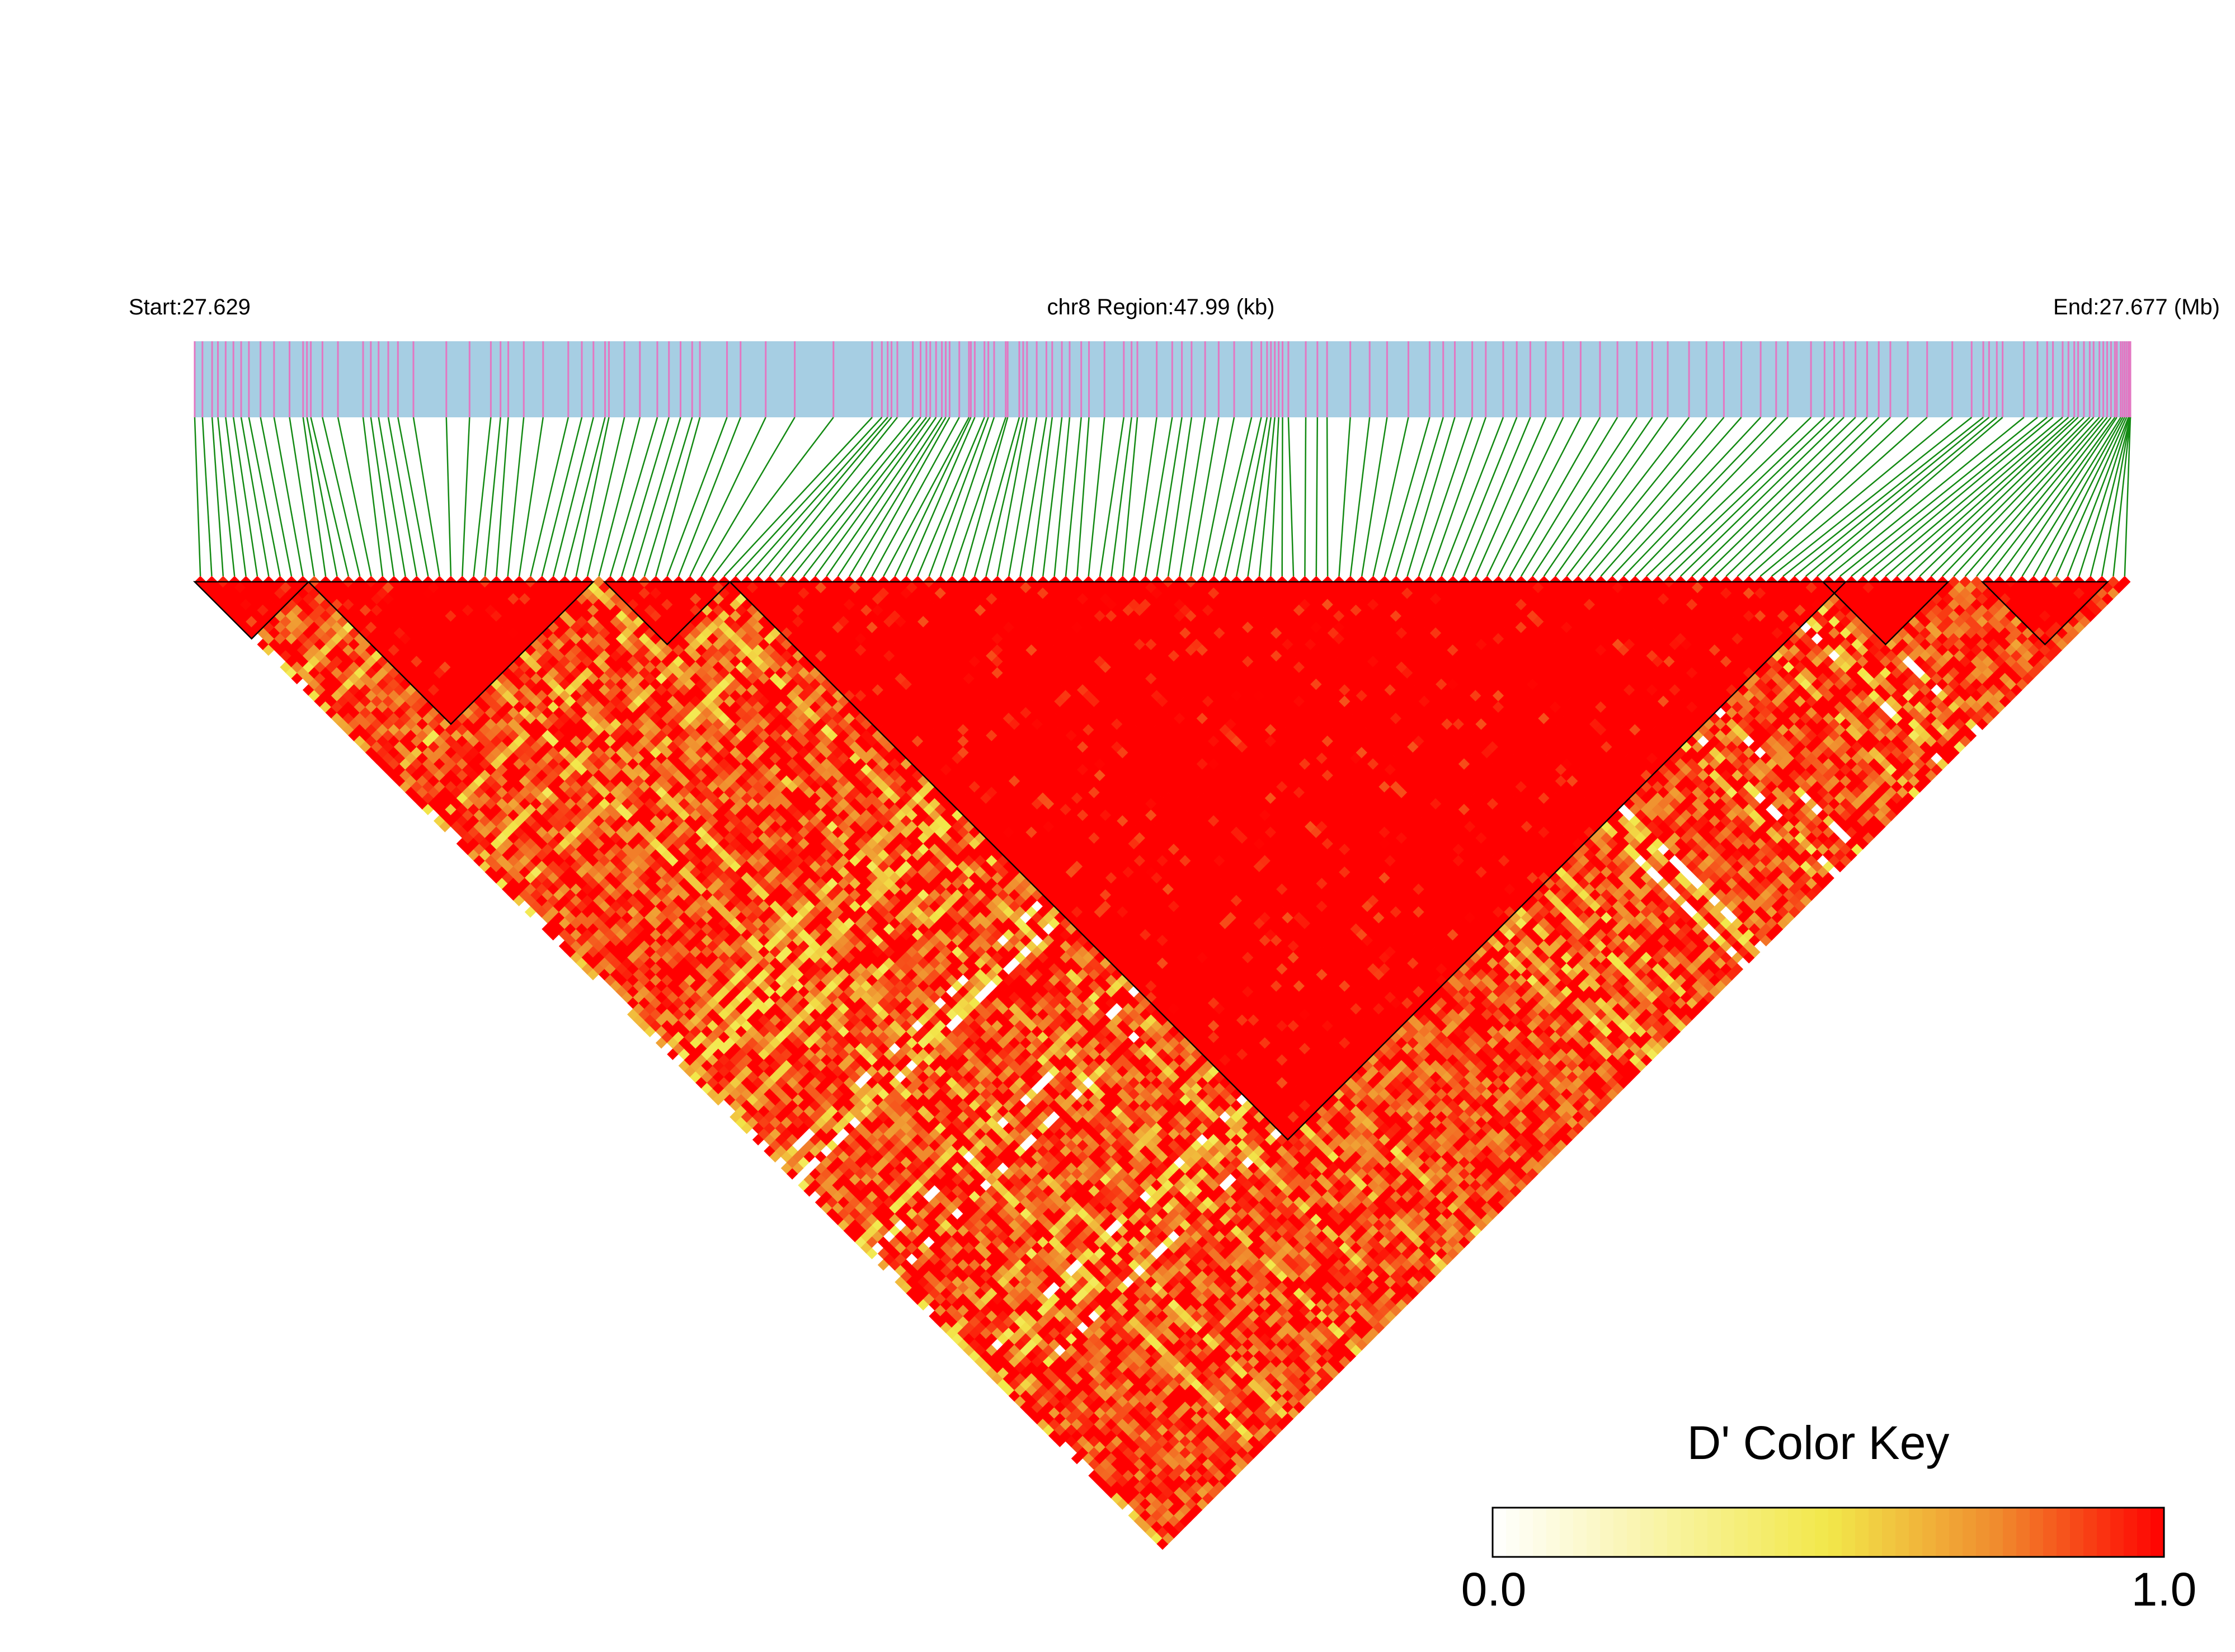 This screenshot has height=1652, width=2235. I want to click on start-label: Start:27.629, so click(190, 307).